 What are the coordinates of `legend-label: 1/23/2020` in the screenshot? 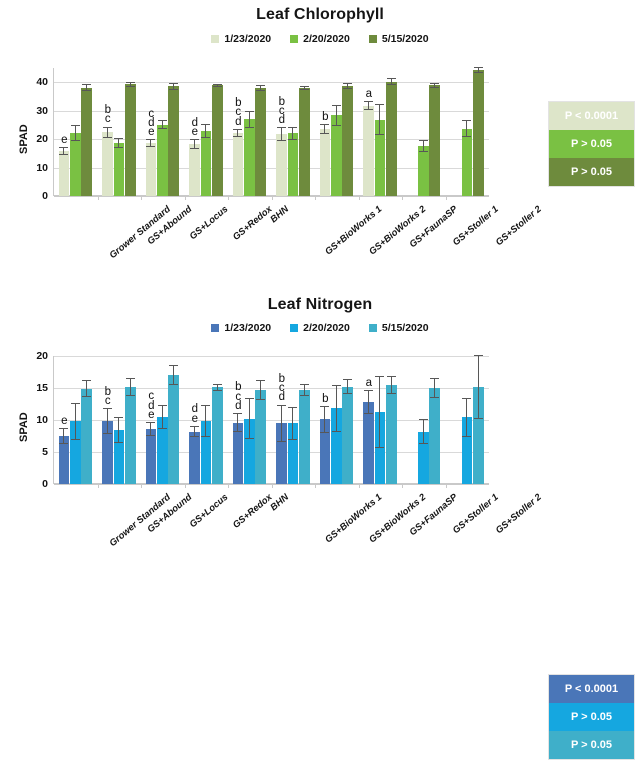 It's located at (248, 39).